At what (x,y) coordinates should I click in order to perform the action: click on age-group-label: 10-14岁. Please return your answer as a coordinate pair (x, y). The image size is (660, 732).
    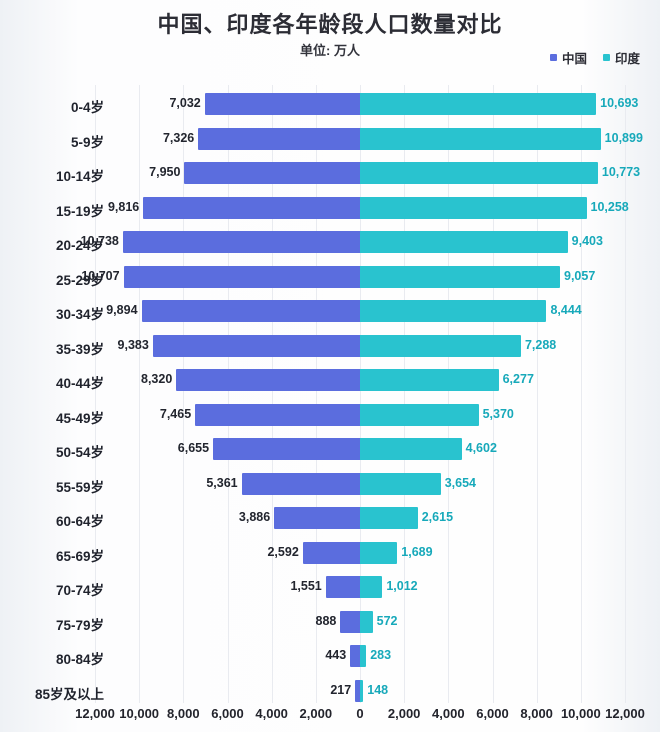
    Looking at the image, I should click on (79, 176).